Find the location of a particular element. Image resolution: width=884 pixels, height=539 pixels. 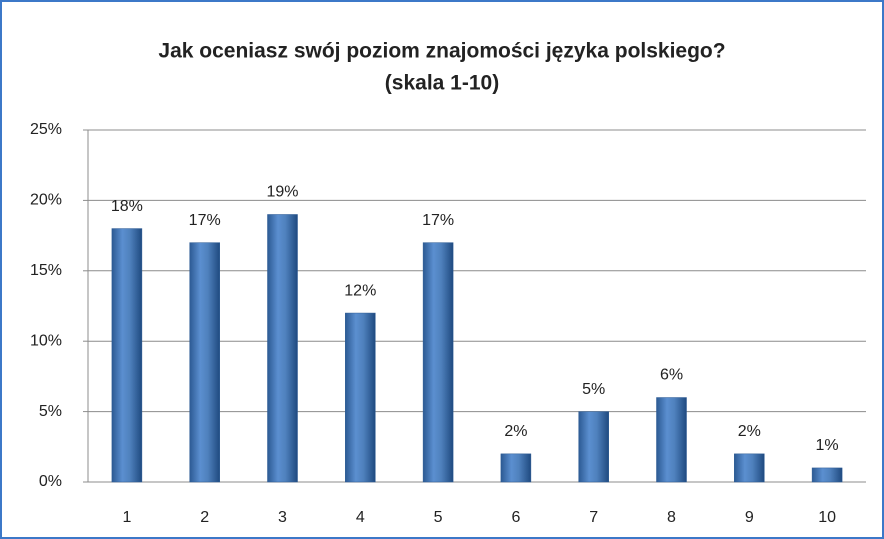

x-tick-label: 9 is located at coordinates (749, 517).